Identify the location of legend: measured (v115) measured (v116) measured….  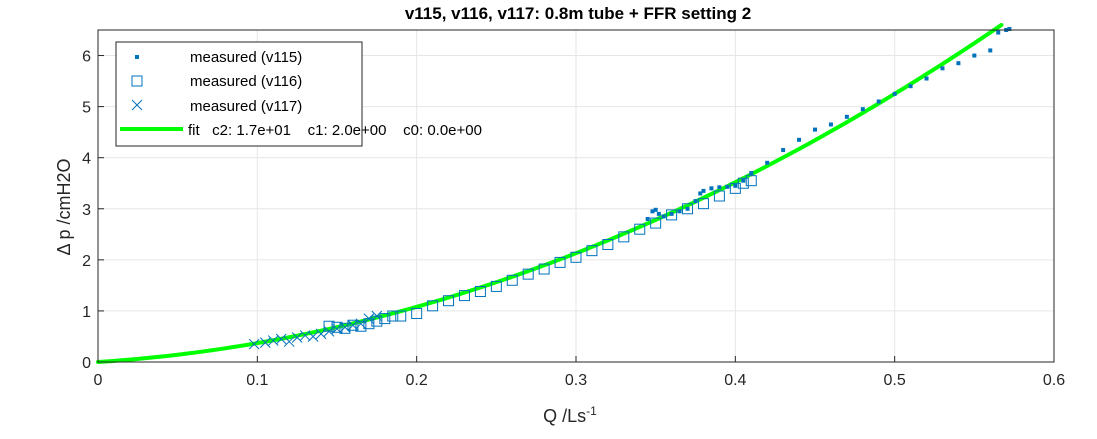
(298, 94).